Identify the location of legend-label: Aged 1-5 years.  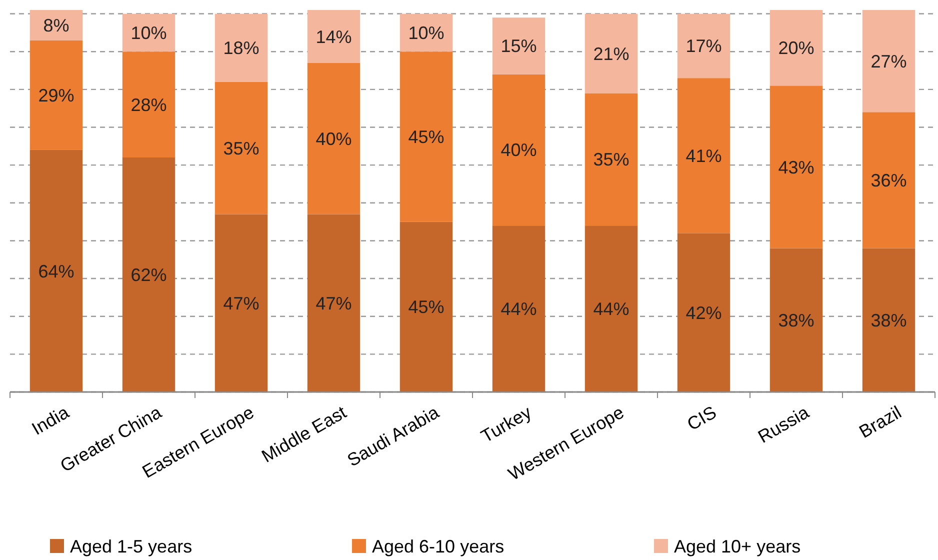
(131, 546).